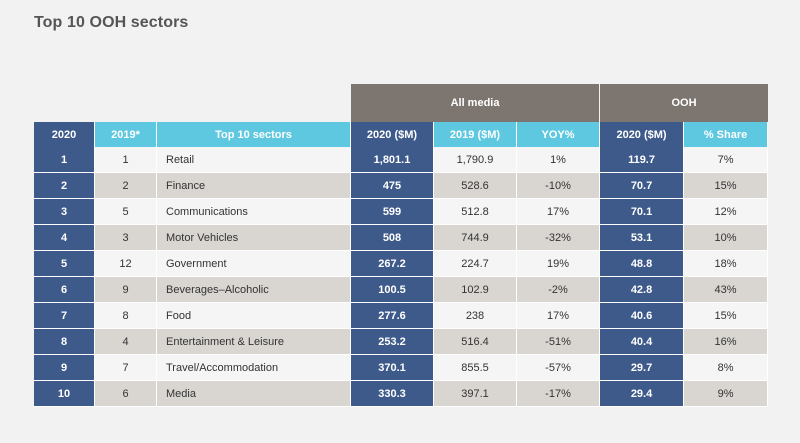  I want to click on cell-rank-2019: 3, so click(126, 238).